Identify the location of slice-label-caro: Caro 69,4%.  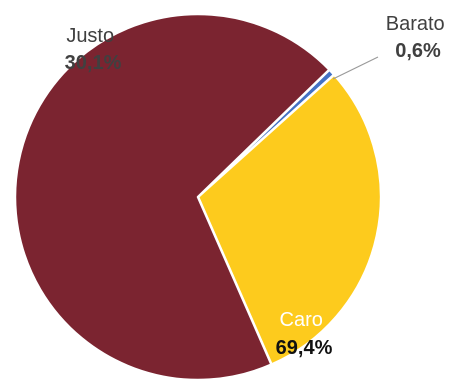
(304, 334).